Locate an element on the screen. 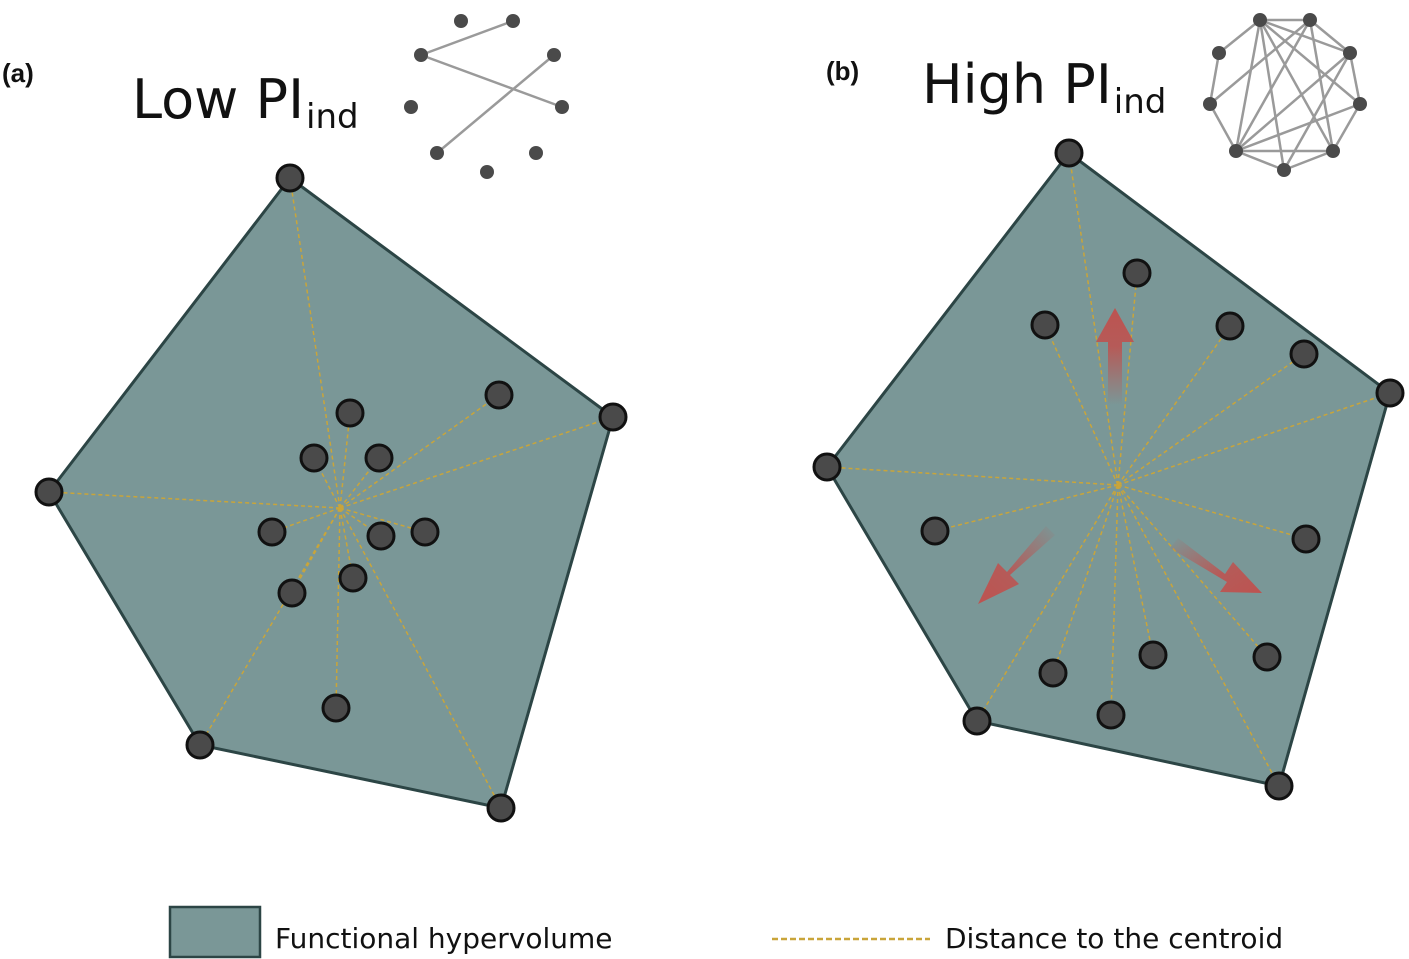 Image resolution: width=1409 pixels, height=959 pixels. legend-distance-label: Distance to the centroid is located at coordinates (1114, 938).